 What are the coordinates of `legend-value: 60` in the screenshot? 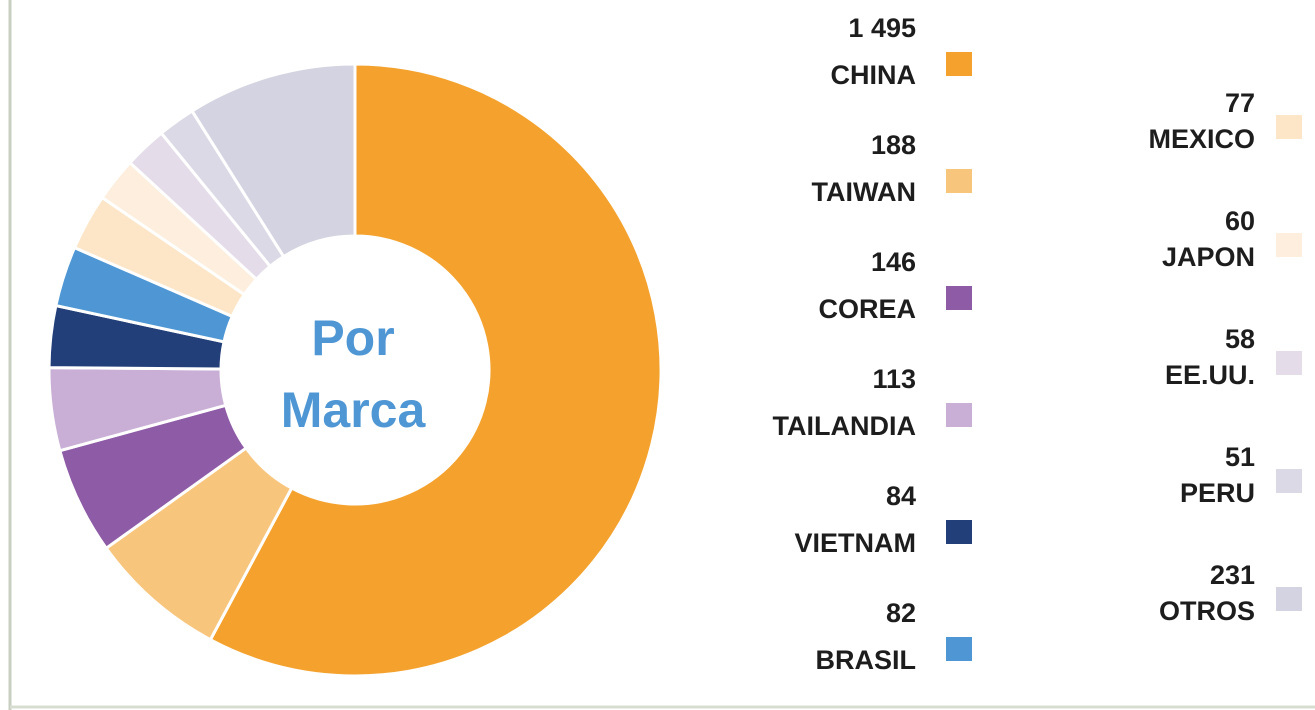 It's located at (1240, 221).